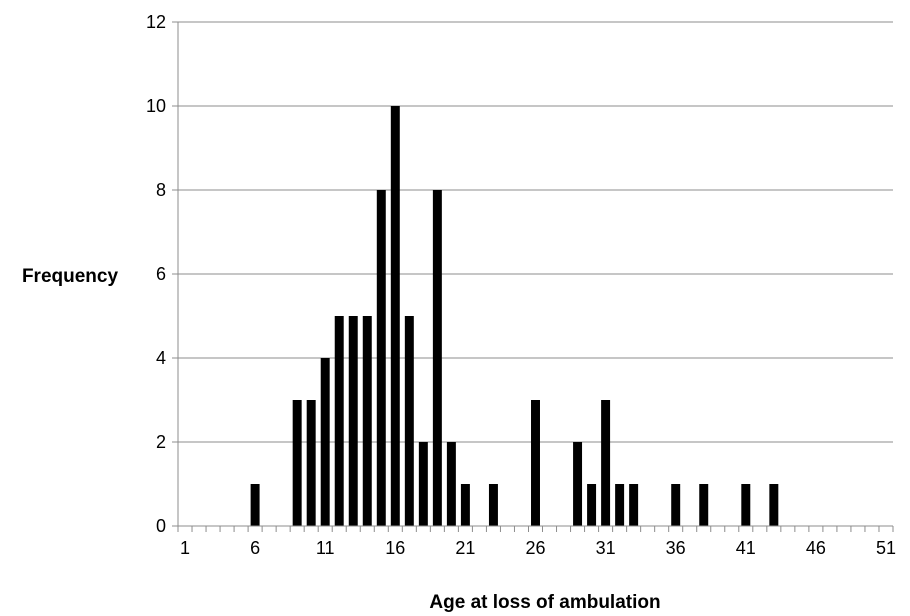  What do you see at coordinates (161, 526) in the screenshot?
I see `y-tick-label-0: 0` at bounding box center [161, 526].